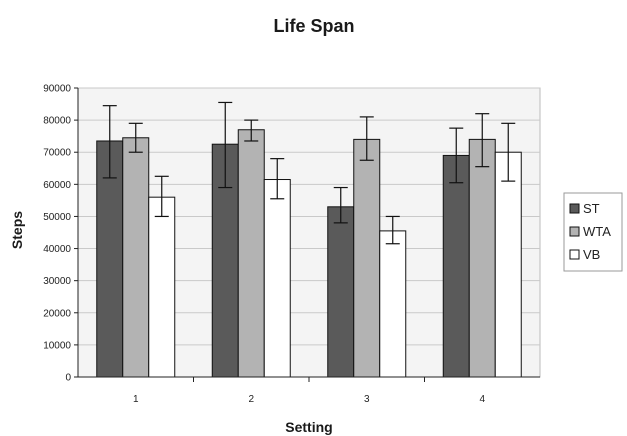 This screenshot has width=627, height=436. I want to click on y-tick-label: 80000, so click(57, 121).